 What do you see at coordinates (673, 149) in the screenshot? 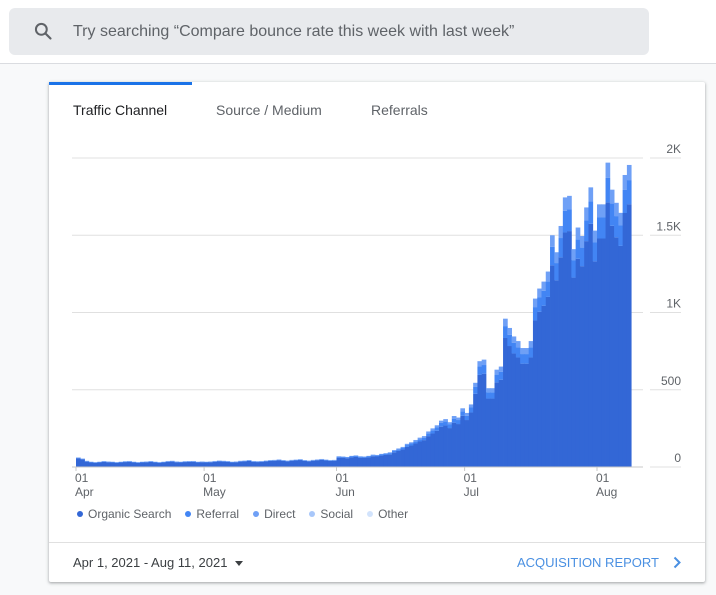
I see `y-tick-label: 2K` at bounding box center [673, 149].